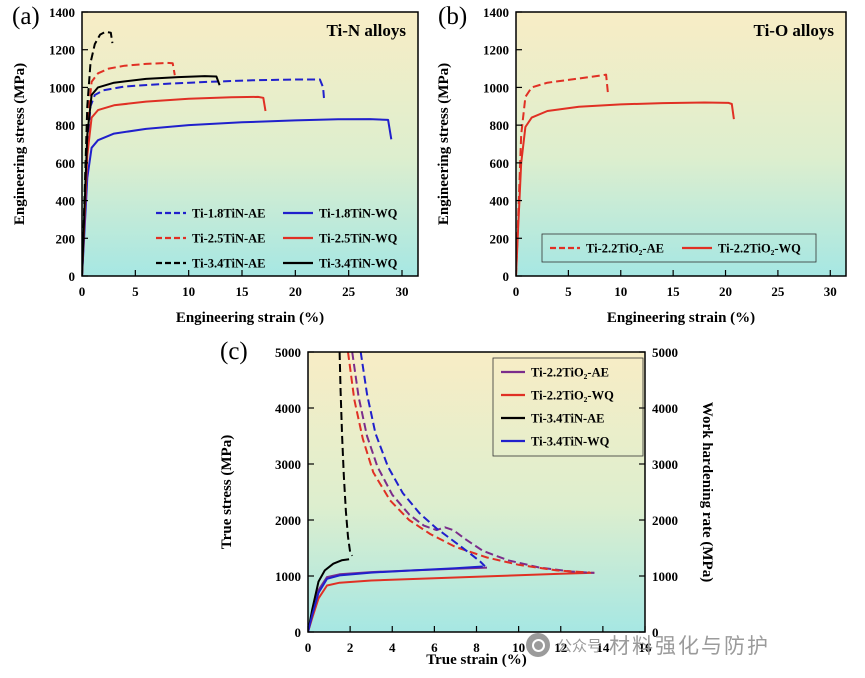  What do you see at coordinates (234, 351) in the screenshot?
I see `panel-label-c: (c)` at bounding box center [234, 351].